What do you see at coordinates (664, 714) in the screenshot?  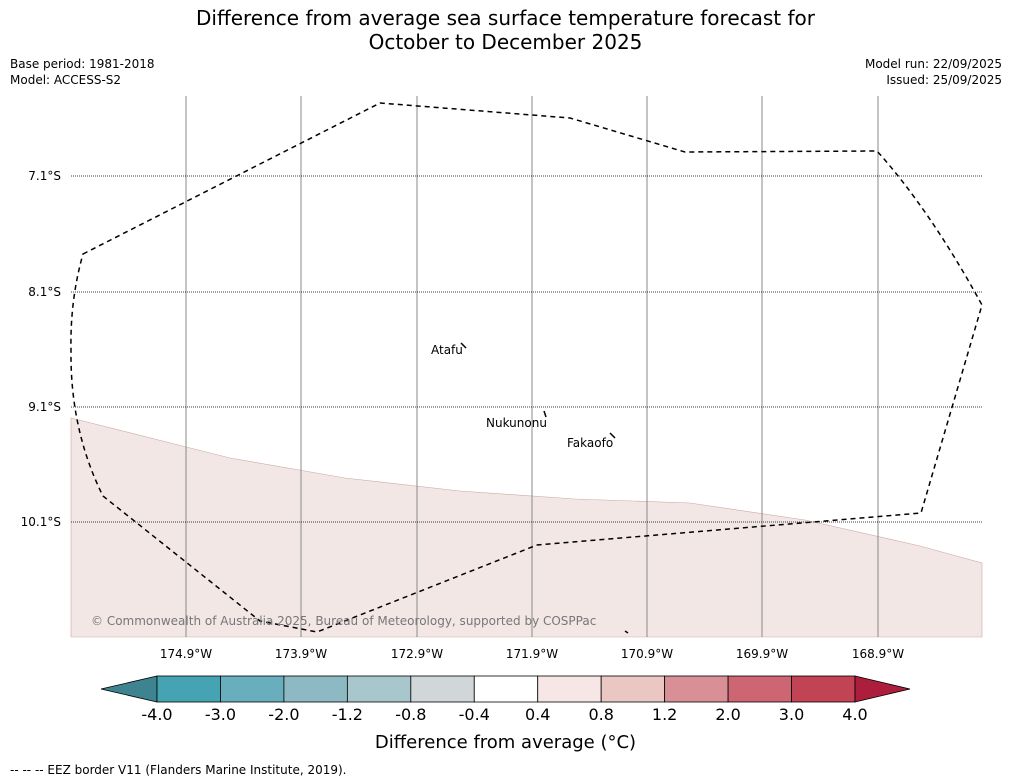 I see `colorbar-tick-label: 1.2` at bounding box center [664, 714].